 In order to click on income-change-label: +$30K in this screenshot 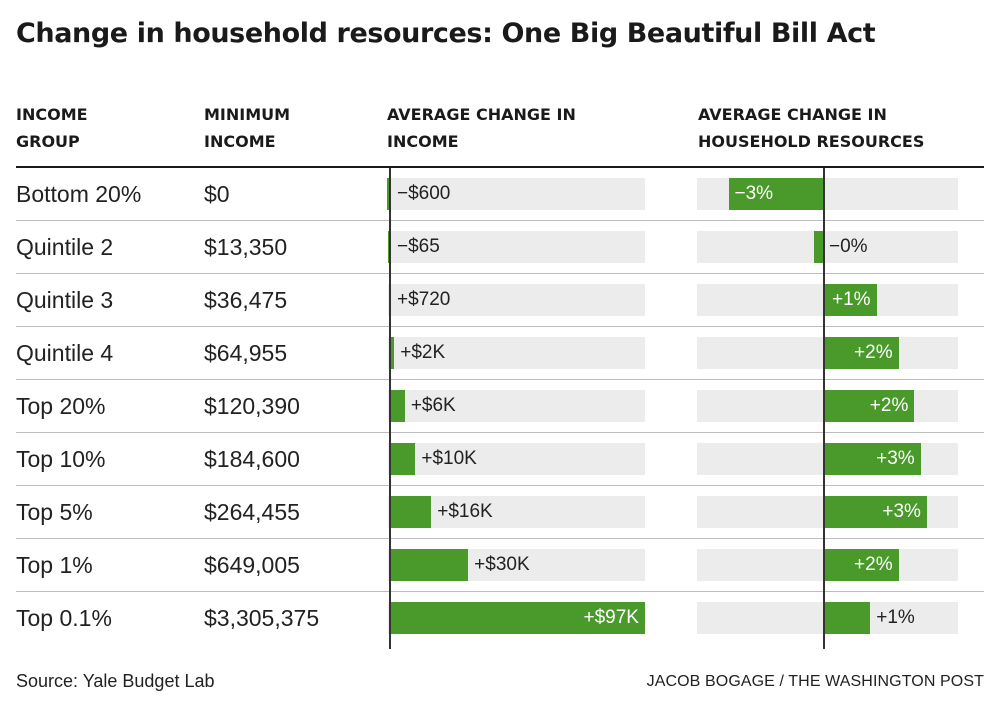, I will do `click(502, 564)`.